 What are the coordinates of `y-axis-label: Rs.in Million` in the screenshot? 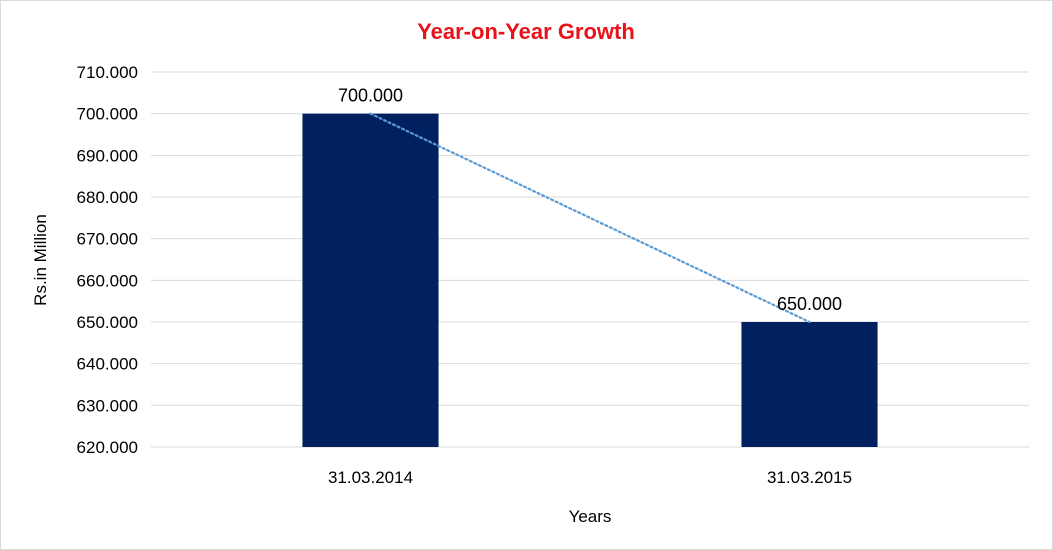 It's located at (40, 260).